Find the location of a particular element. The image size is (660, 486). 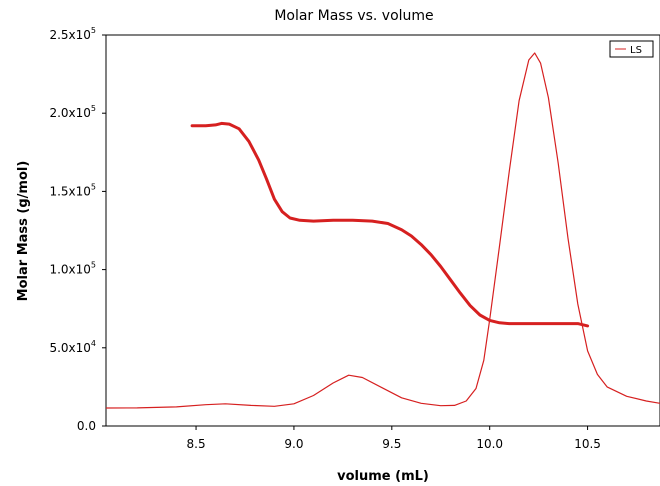

x-tick-label: 10.0 is located at coordinates (489, 444).